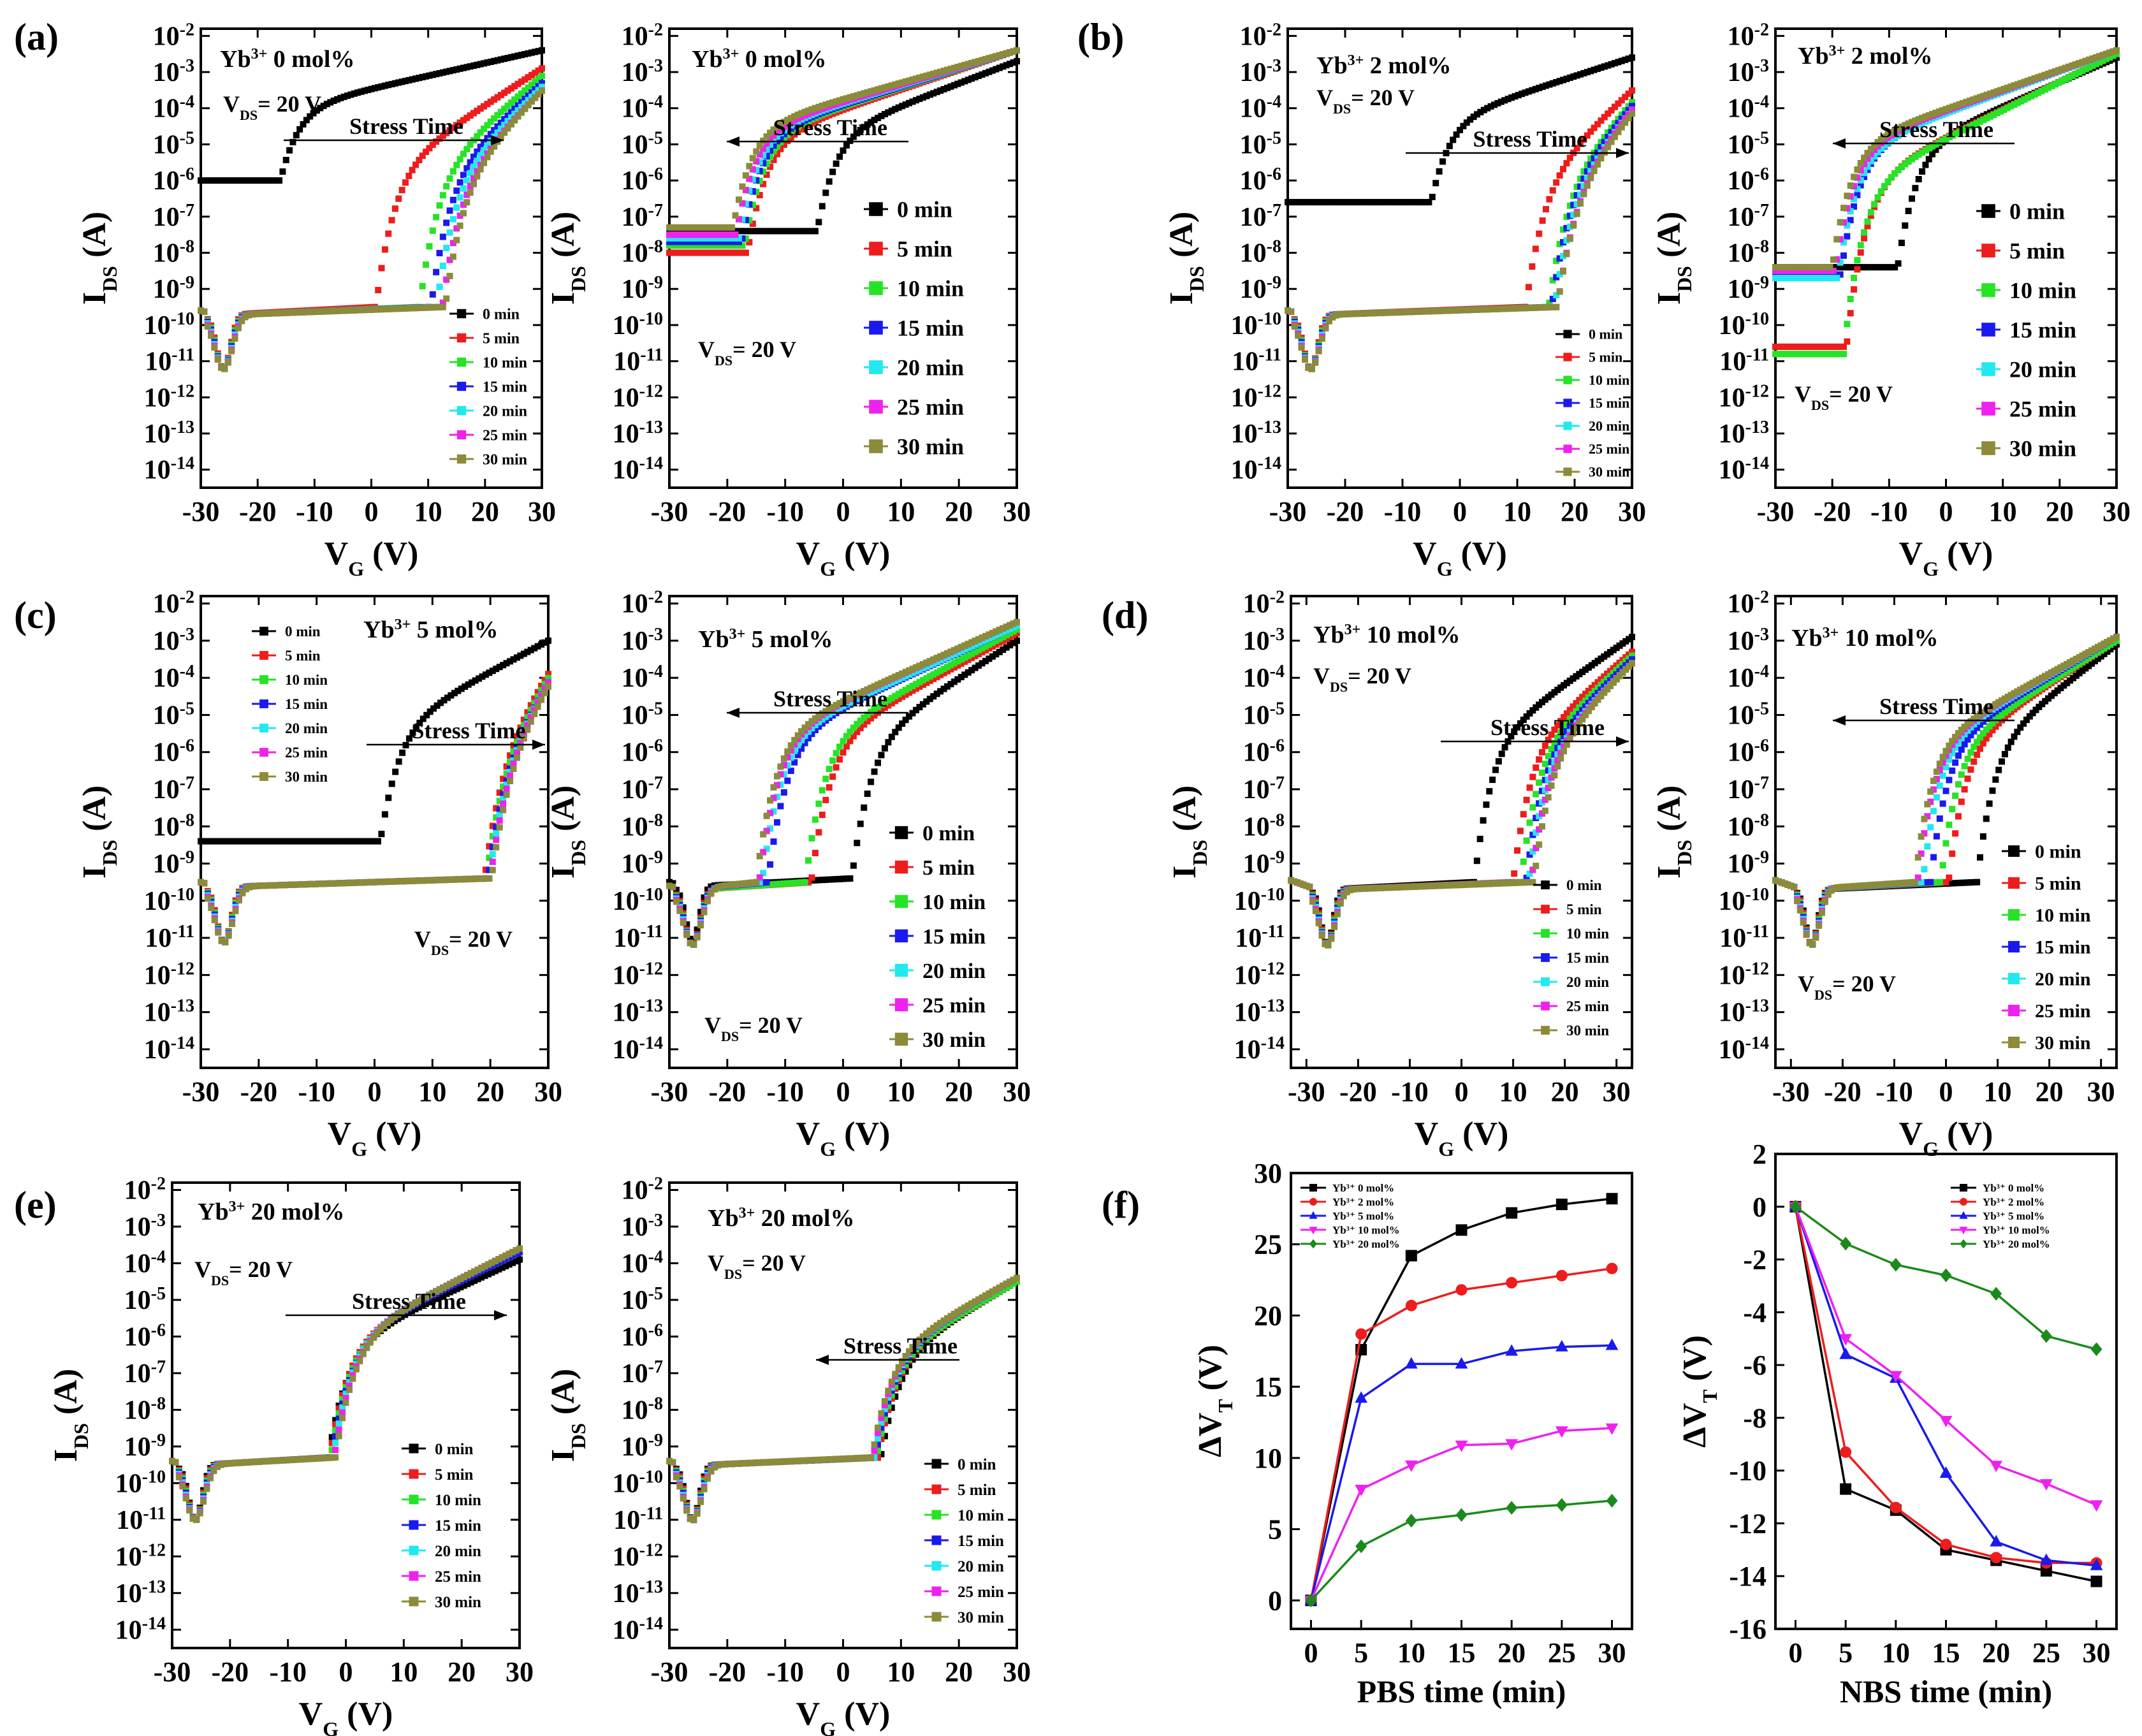 The image size is (2142, 1736). What do you see at coordinates (1121, 1205) in the screenshot?
I see `panel-label-f: (f)` at bounding box center [1121, 1205].